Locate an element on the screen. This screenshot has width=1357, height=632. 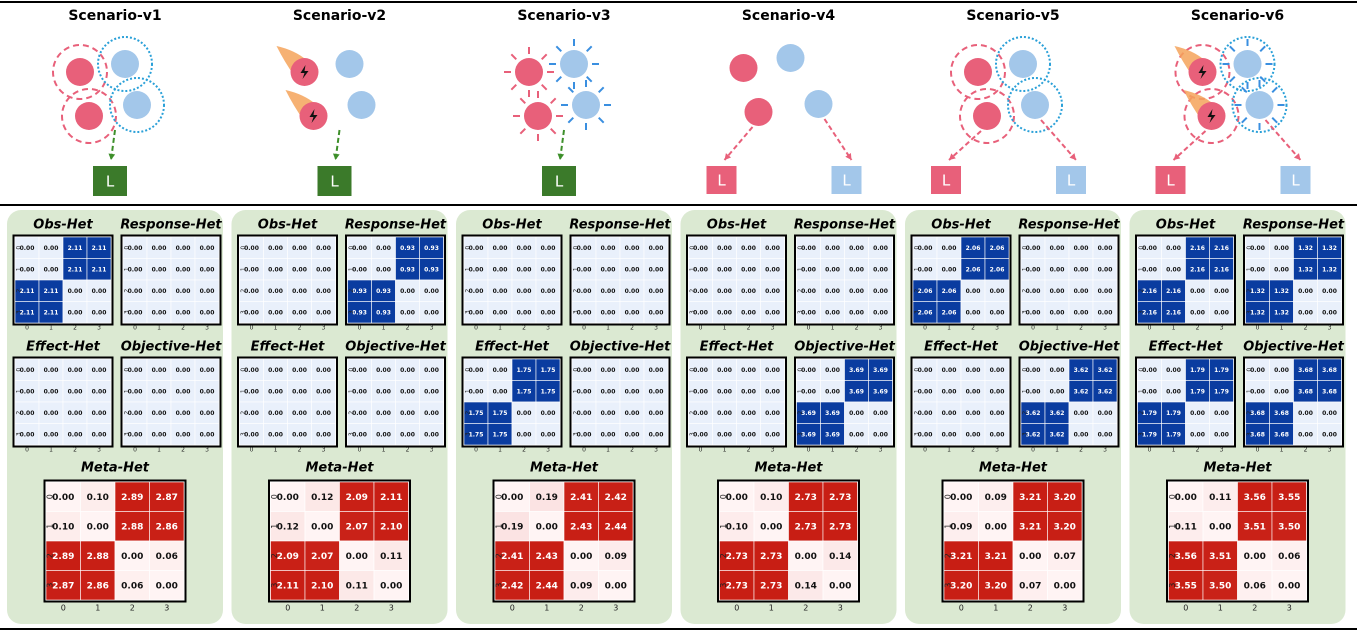
arrow is located at coordinates (1283, 140).